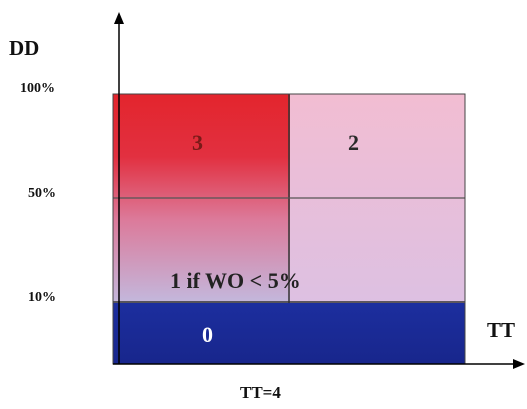 The image size is (527, 409). Describe the element at coordinates (24, 48) in the screenshot. I see `y-axis-title: DD` at that location.